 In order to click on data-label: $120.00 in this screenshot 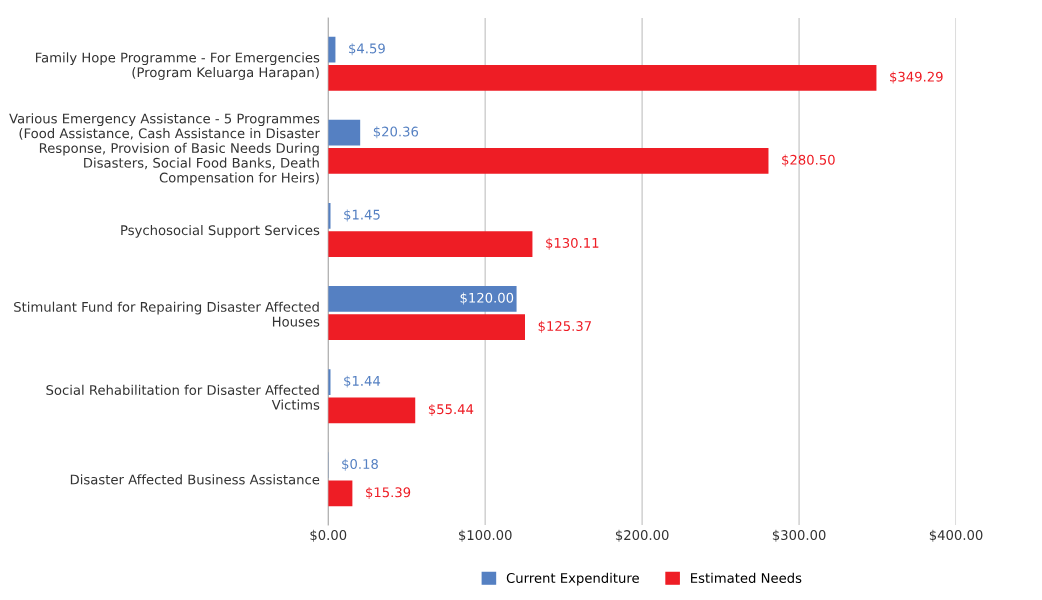, I will do `click(487, 298)`.